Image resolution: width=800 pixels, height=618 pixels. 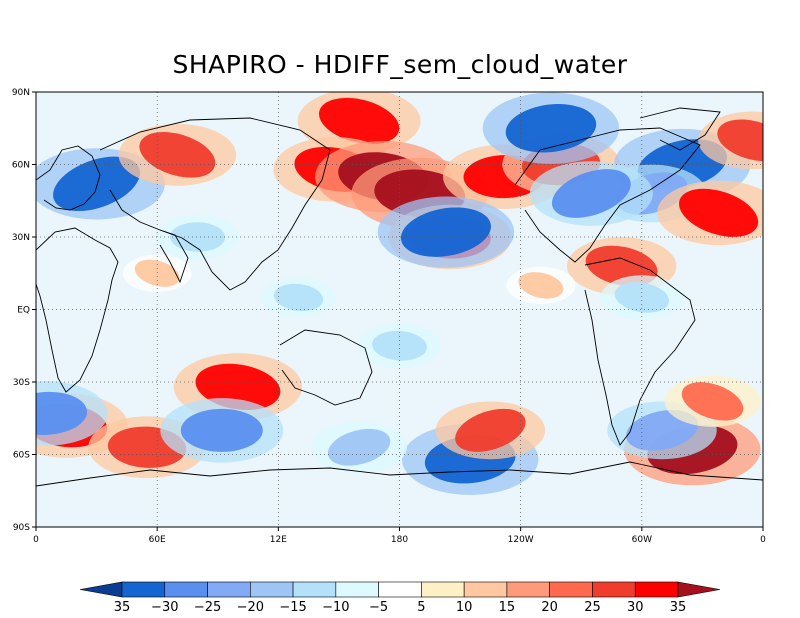 I want to click on y-tick-label: 90N, so click(x=21, y=93).